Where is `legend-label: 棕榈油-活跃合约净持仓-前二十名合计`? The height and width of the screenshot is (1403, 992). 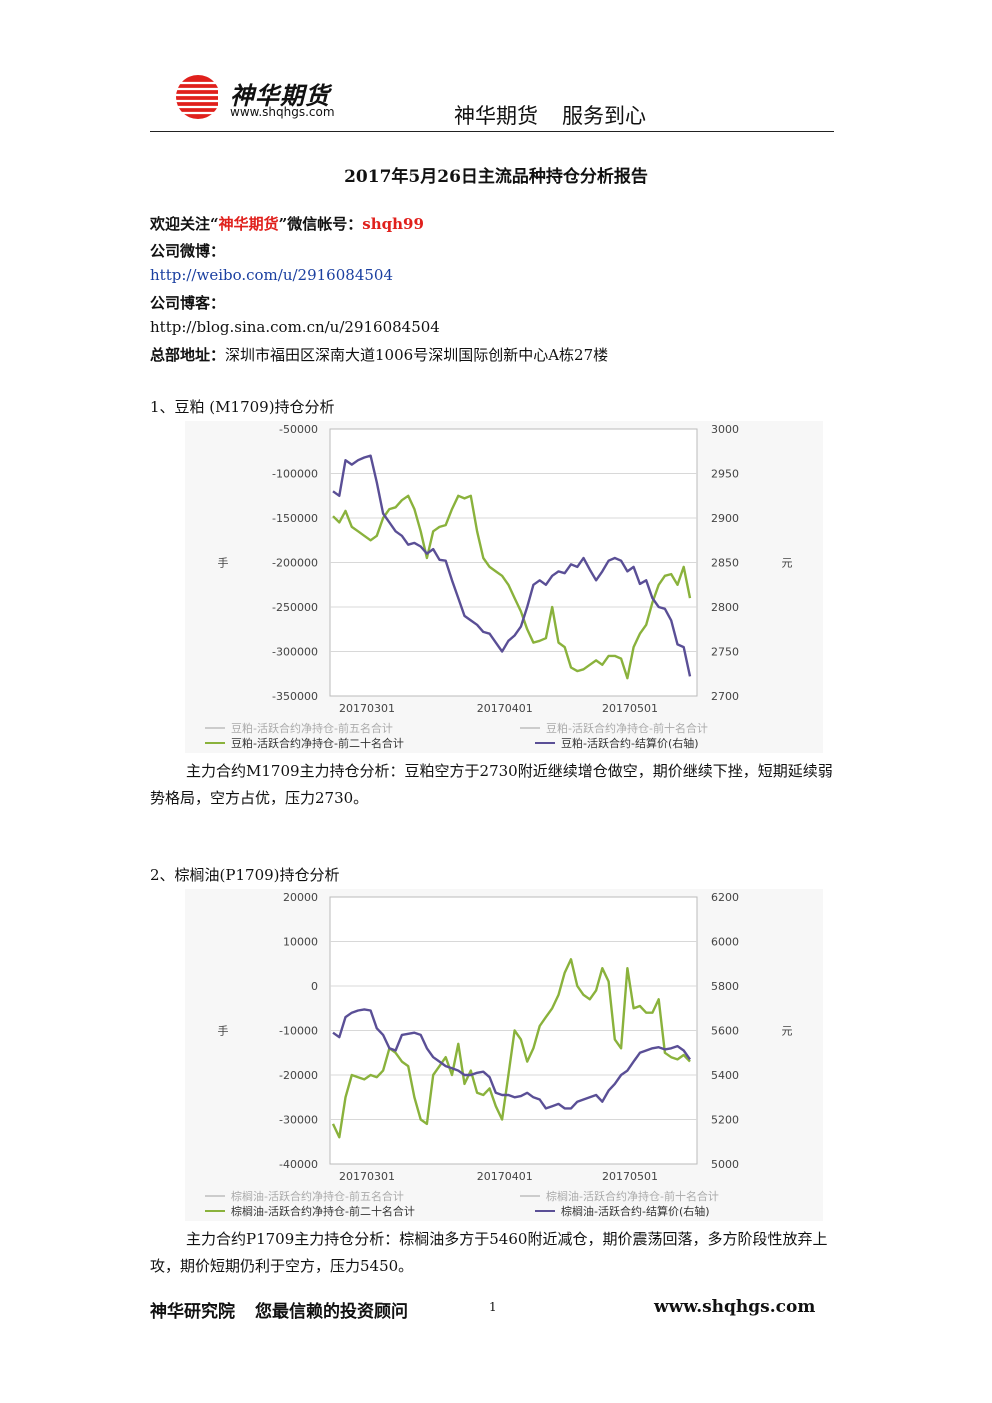
legend-label: 棕榈油-活跃合约净持仓-前二十名合计 is located at coordinates (323, 1211).